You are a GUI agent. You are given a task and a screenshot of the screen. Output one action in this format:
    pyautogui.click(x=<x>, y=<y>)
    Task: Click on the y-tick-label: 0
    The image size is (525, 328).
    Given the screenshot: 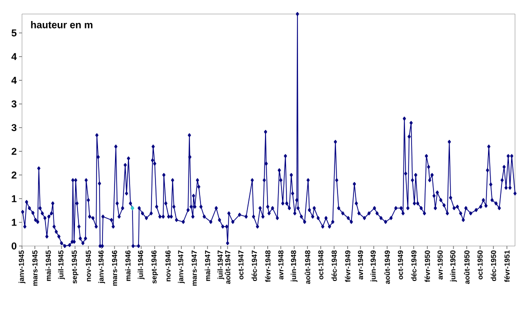 What is the action you would take?
    pyautogui.click(x=14, y=246)
    